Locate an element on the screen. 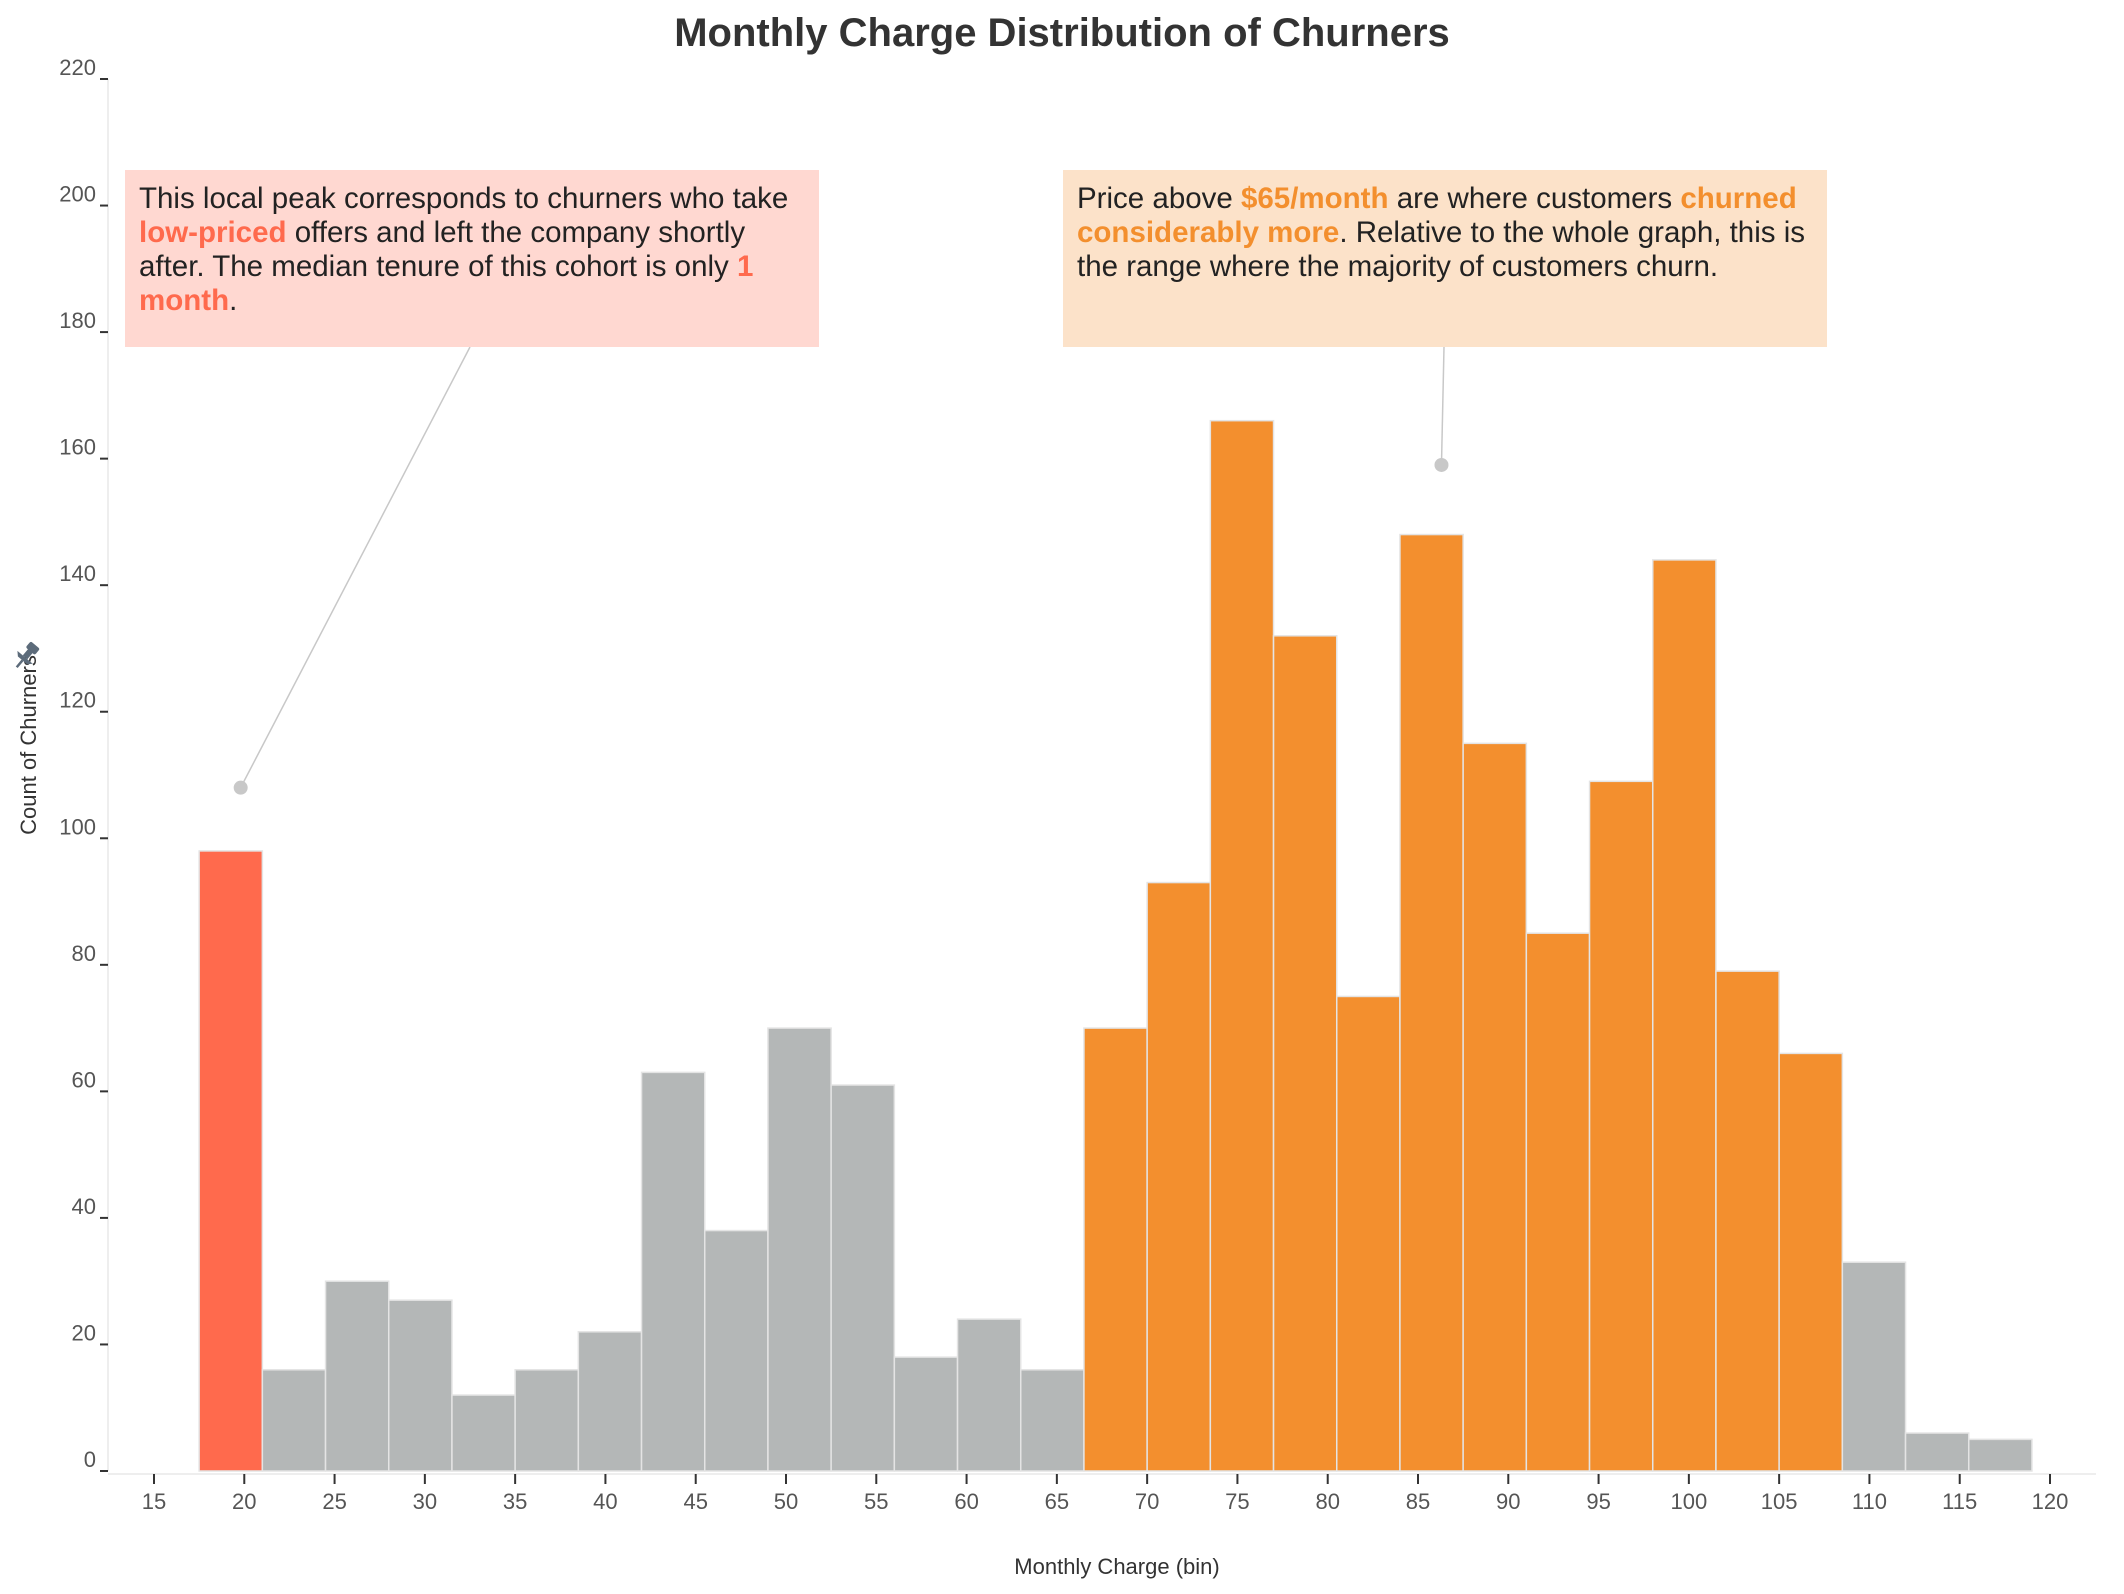  x-tick-label: 80 is located at coordinates (1327, 1501).